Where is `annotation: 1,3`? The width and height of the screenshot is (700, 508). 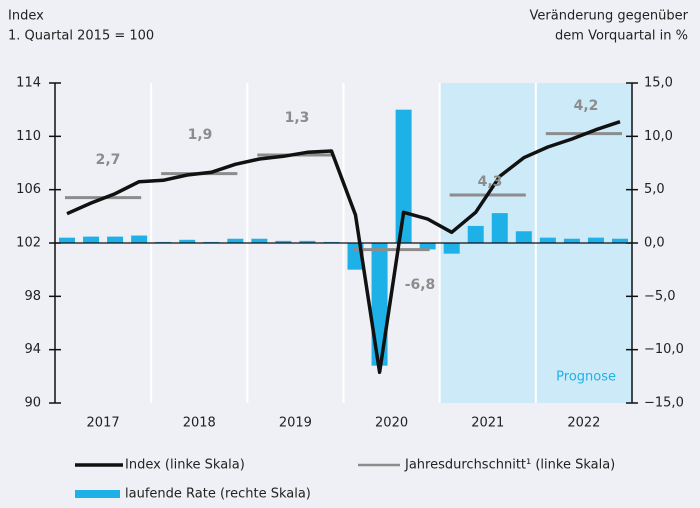
annotation: 1,3 is located at coordinates (297, 118).